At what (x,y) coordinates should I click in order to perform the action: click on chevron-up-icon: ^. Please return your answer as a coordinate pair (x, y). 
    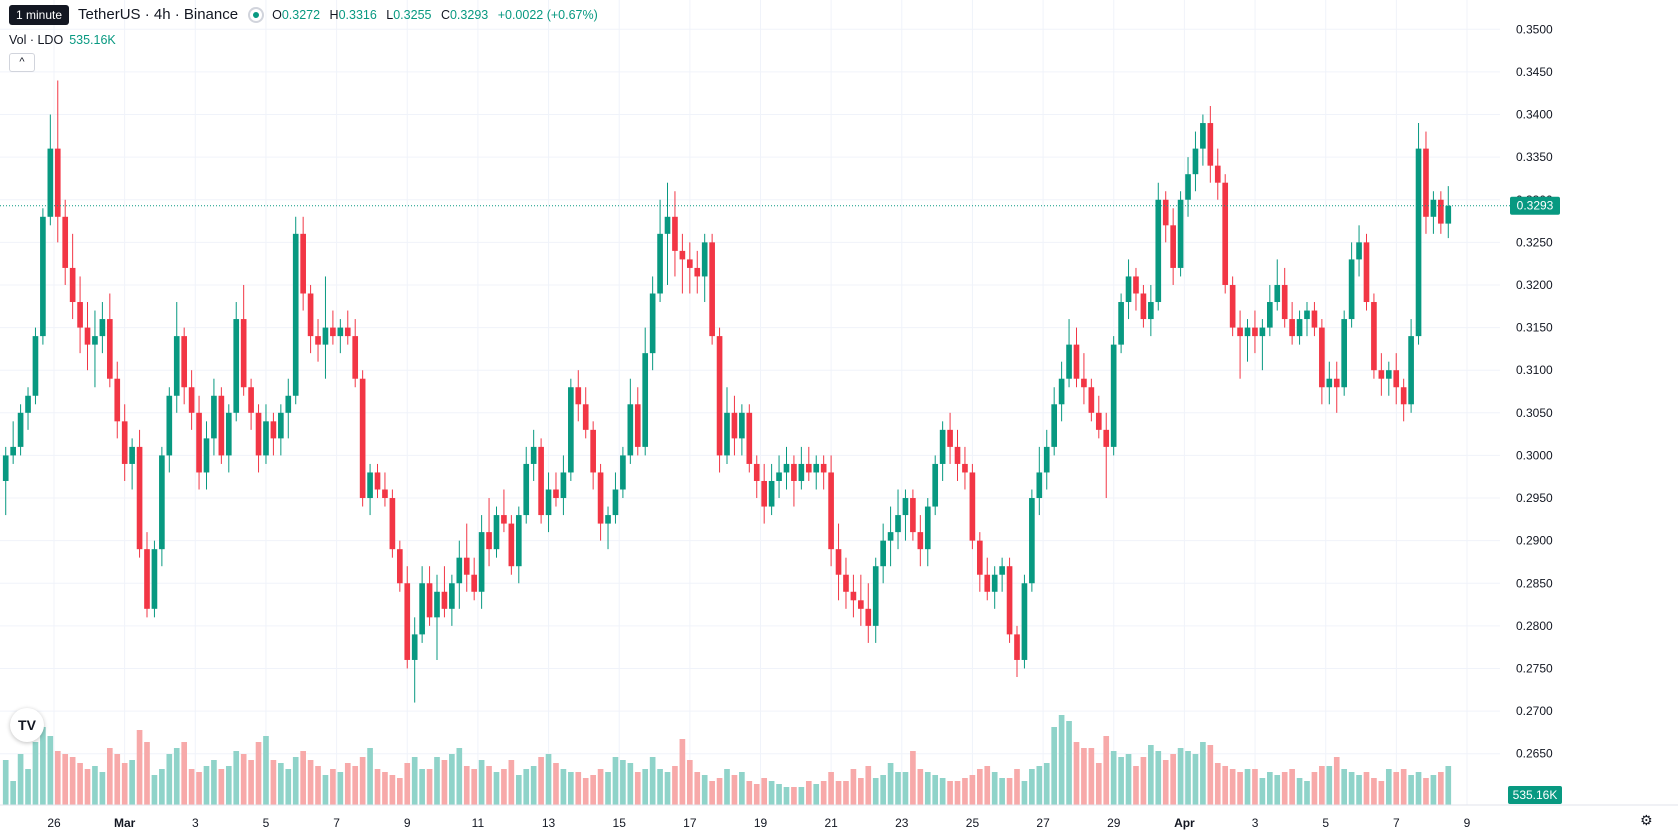
    Looking at the image, I should click on (22, 62).